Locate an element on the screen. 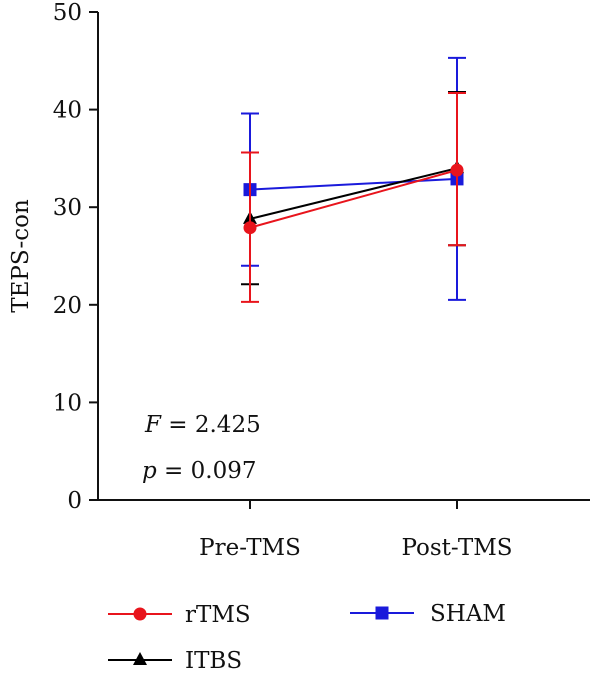 This screenshot has width=600, height=677. x-tick-label: Pre-TMS is located at coordinates (250, 548).